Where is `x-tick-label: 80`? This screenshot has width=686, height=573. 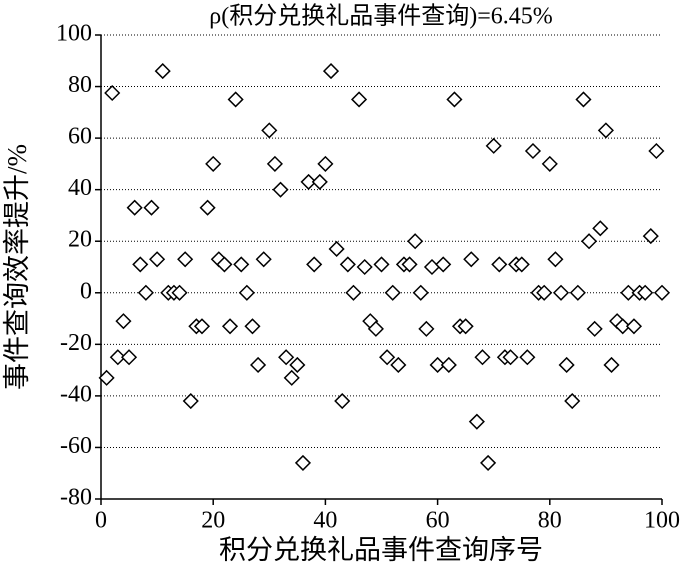 x-tick-label: 80 is located at coordinates (550, 521).